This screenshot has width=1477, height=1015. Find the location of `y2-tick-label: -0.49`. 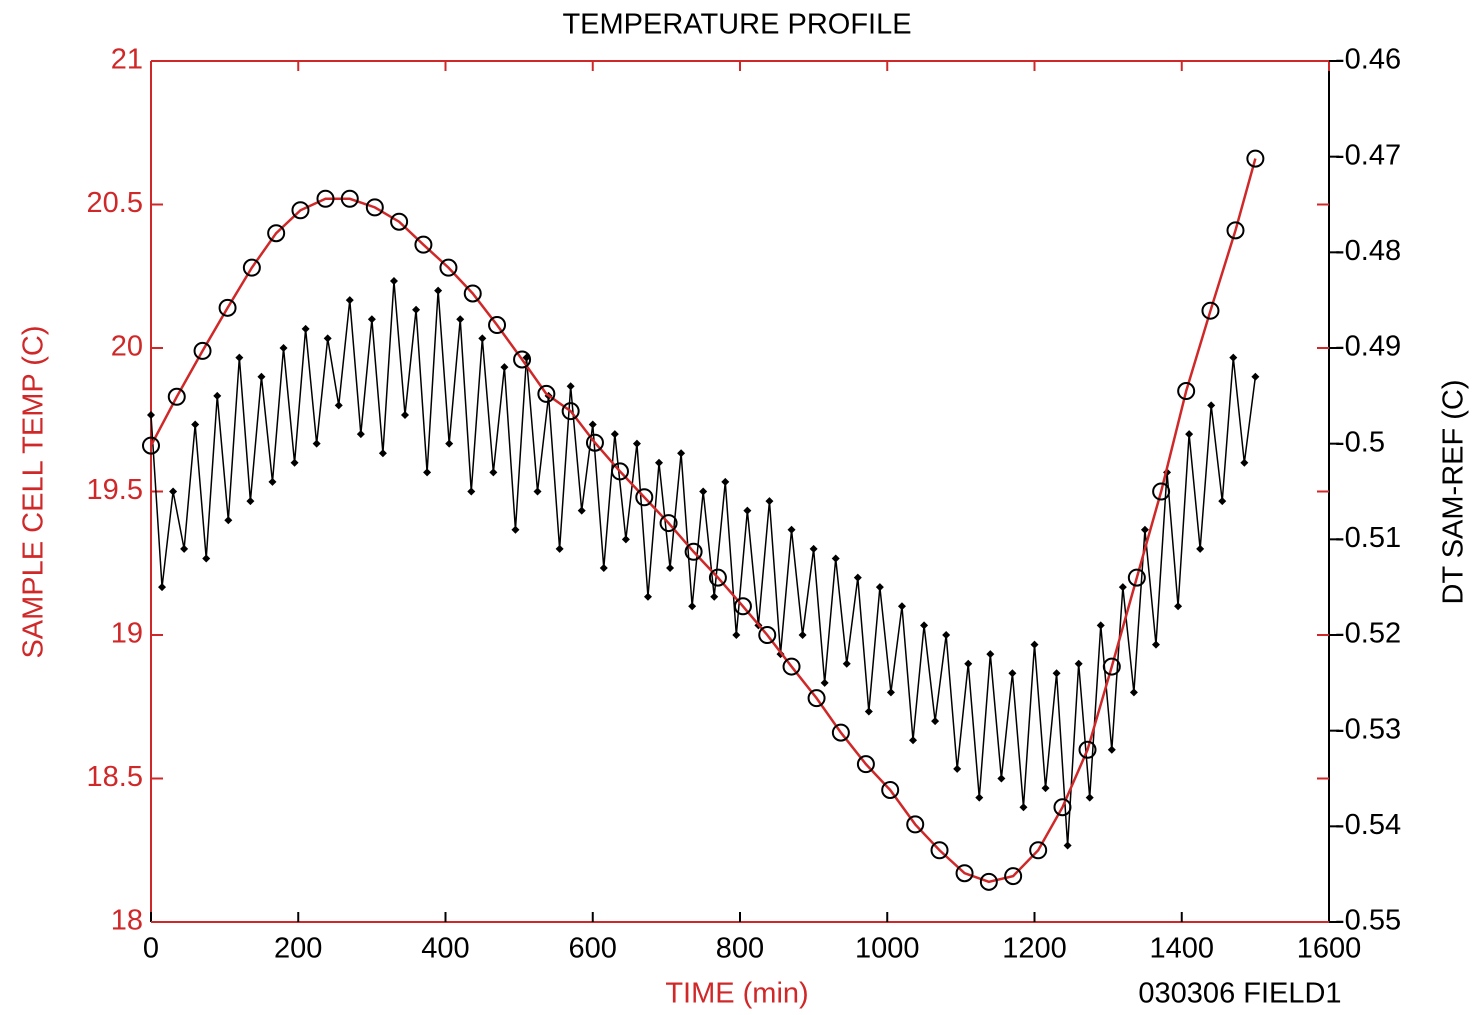

y2-tick-label: -0.49 is located at coordinates (1368, 347).